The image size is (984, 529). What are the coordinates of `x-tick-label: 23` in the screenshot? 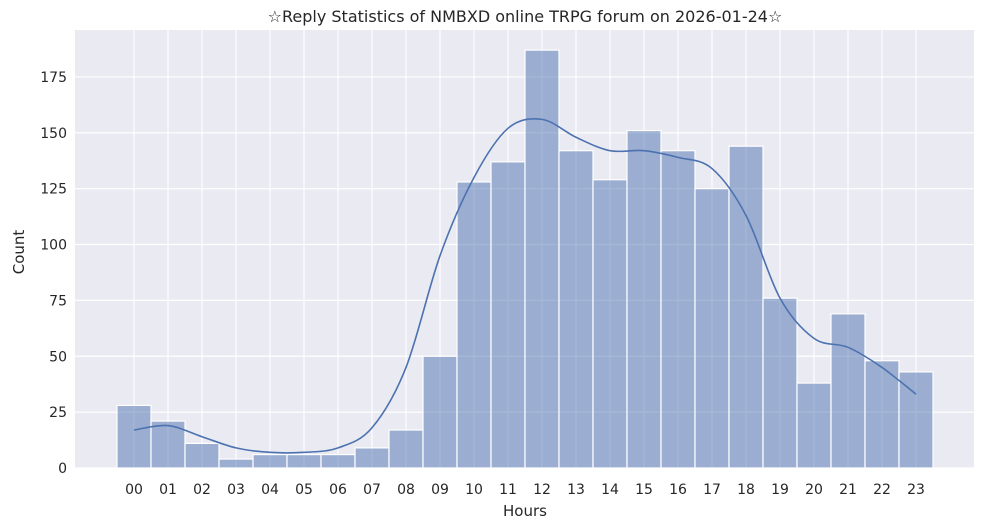 It's located at (916, 490).